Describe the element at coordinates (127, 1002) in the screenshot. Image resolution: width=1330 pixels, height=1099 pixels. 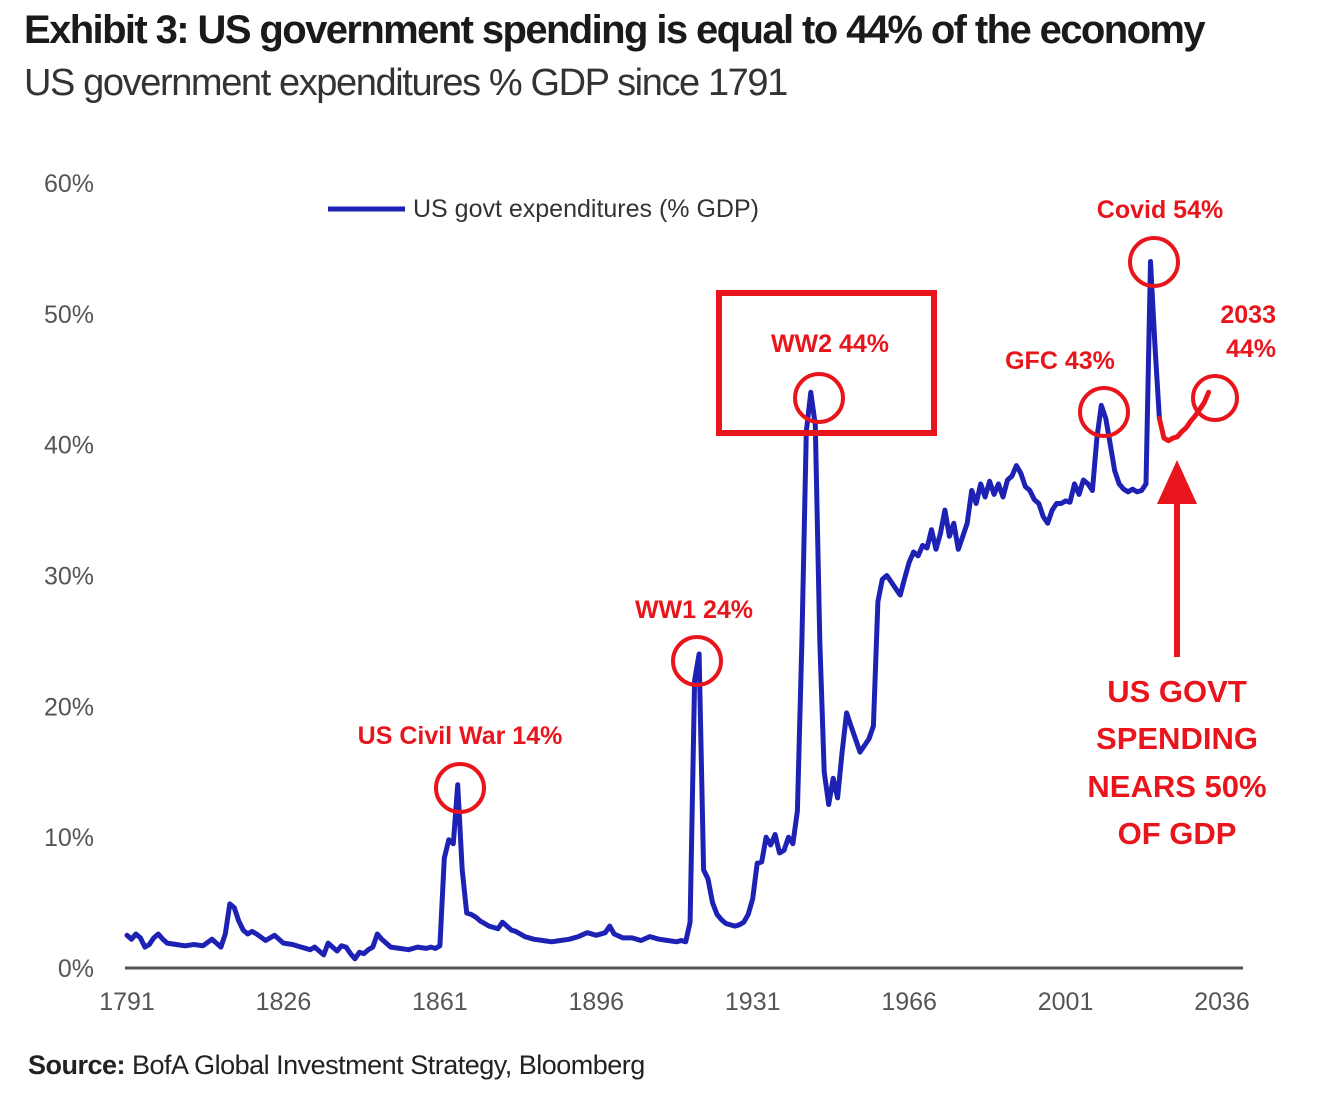
I see `x-tick-label: 1791` at that location.